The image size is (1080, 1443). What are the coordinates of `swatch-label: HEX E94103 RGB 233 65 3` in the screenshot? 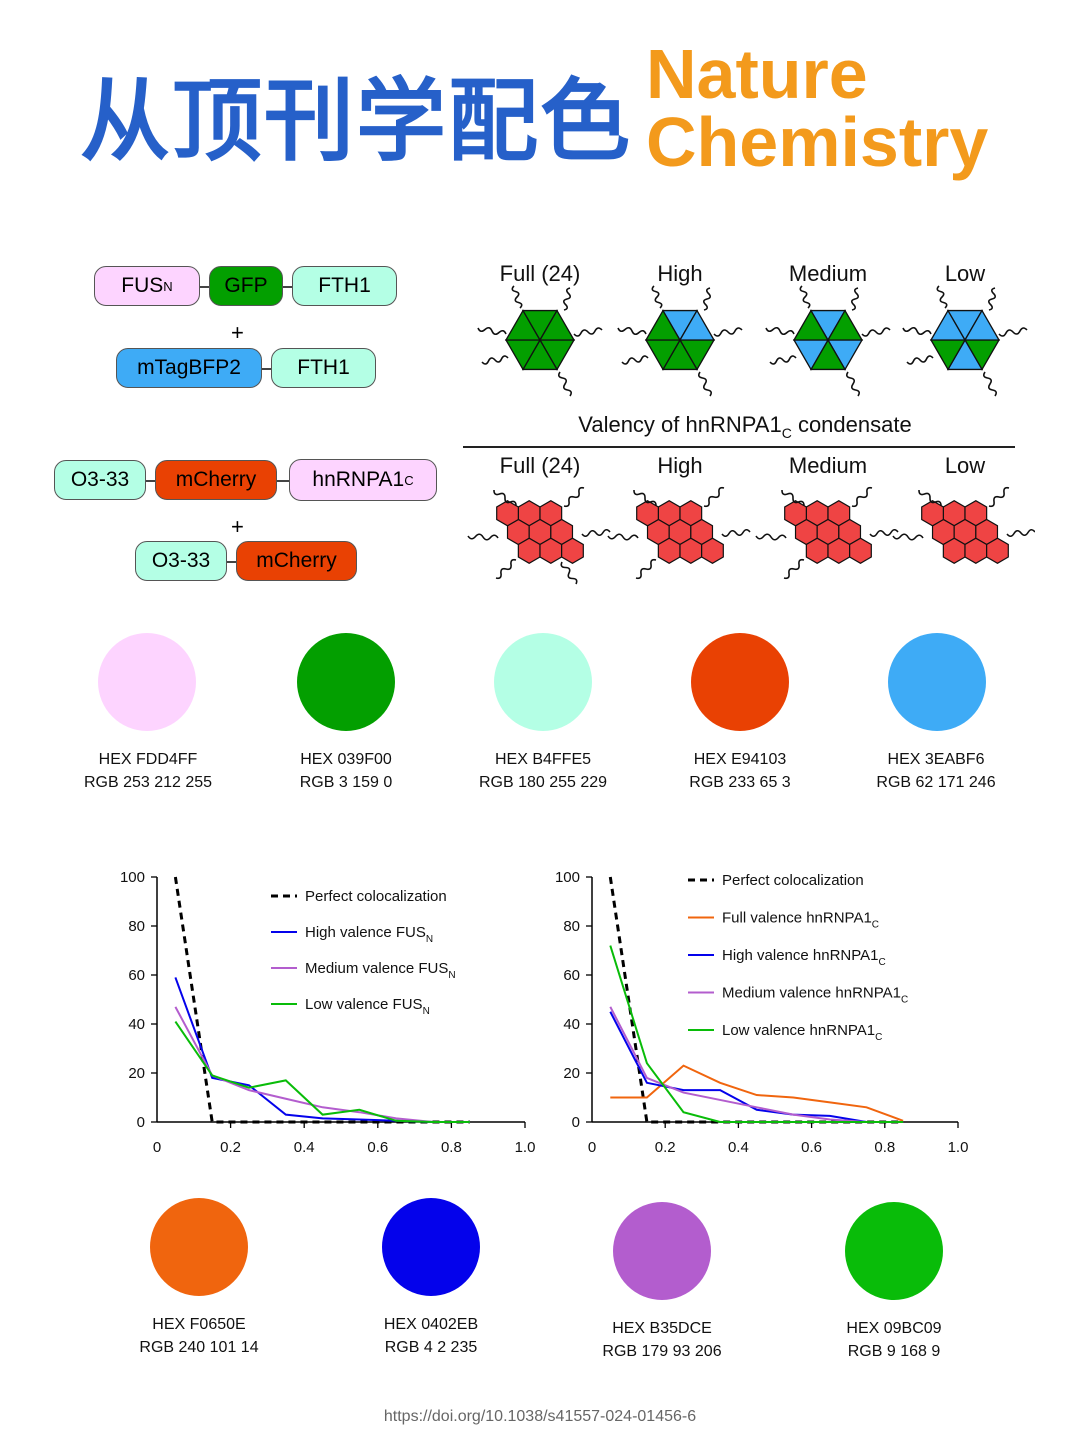 It's located at (740, 771).